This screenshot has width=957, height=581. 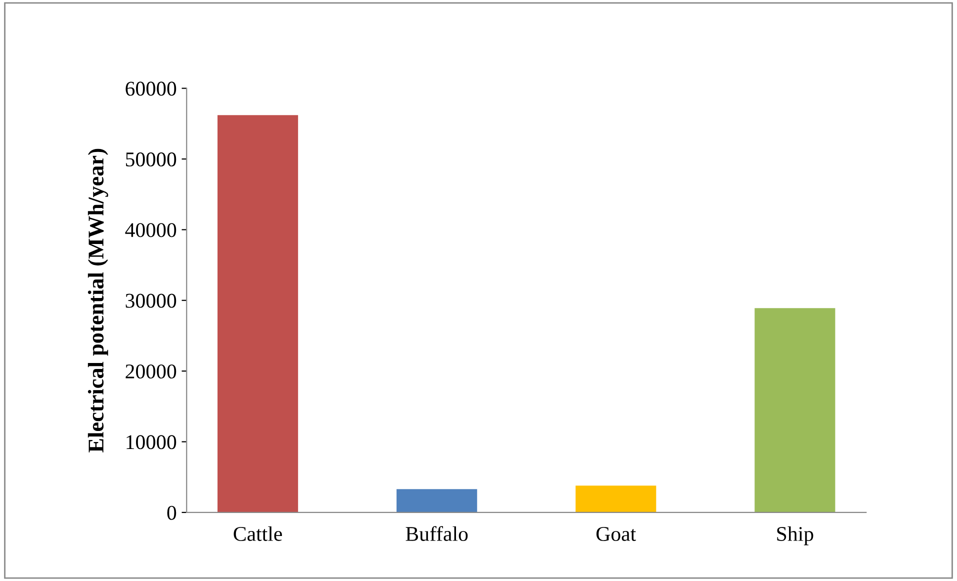 What do you see at coordinates (98, 300) in the screenshot?
I see `y-axis-title: Electrical potential (MWh/year)` at bounding box center [98, 300].